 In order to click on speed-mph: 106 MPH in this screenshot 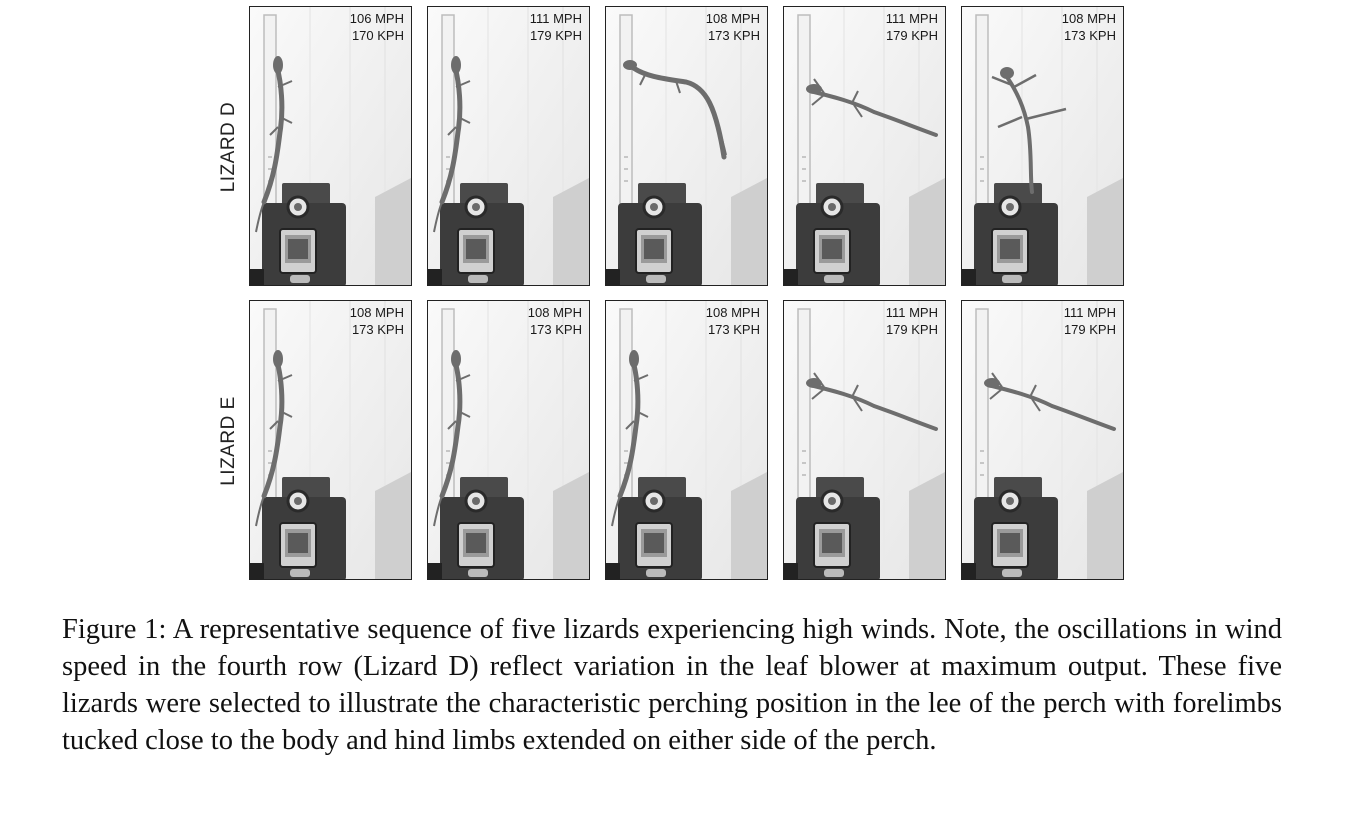, I will do `click(376, 18)`.